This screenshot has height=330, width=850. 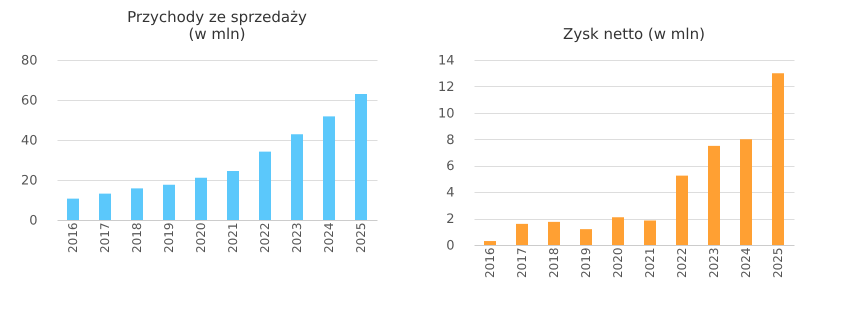 I want to click on y-tick-label: 10, so click(x=446, y=114).